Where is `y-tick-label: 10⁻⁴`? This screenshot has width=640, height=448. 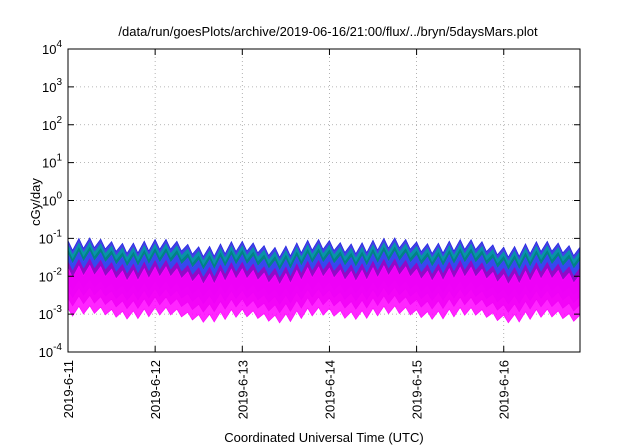 y-tick-label: 10⁻⁴ is located at coordinates (51, 351).